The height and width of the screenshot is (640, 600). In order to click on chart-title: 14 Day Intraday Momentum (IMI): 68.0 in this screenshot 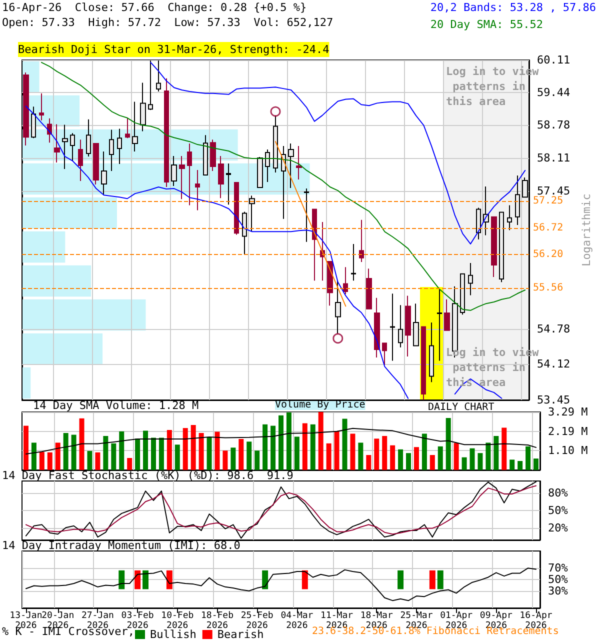, I will do `click(121, 545)`.